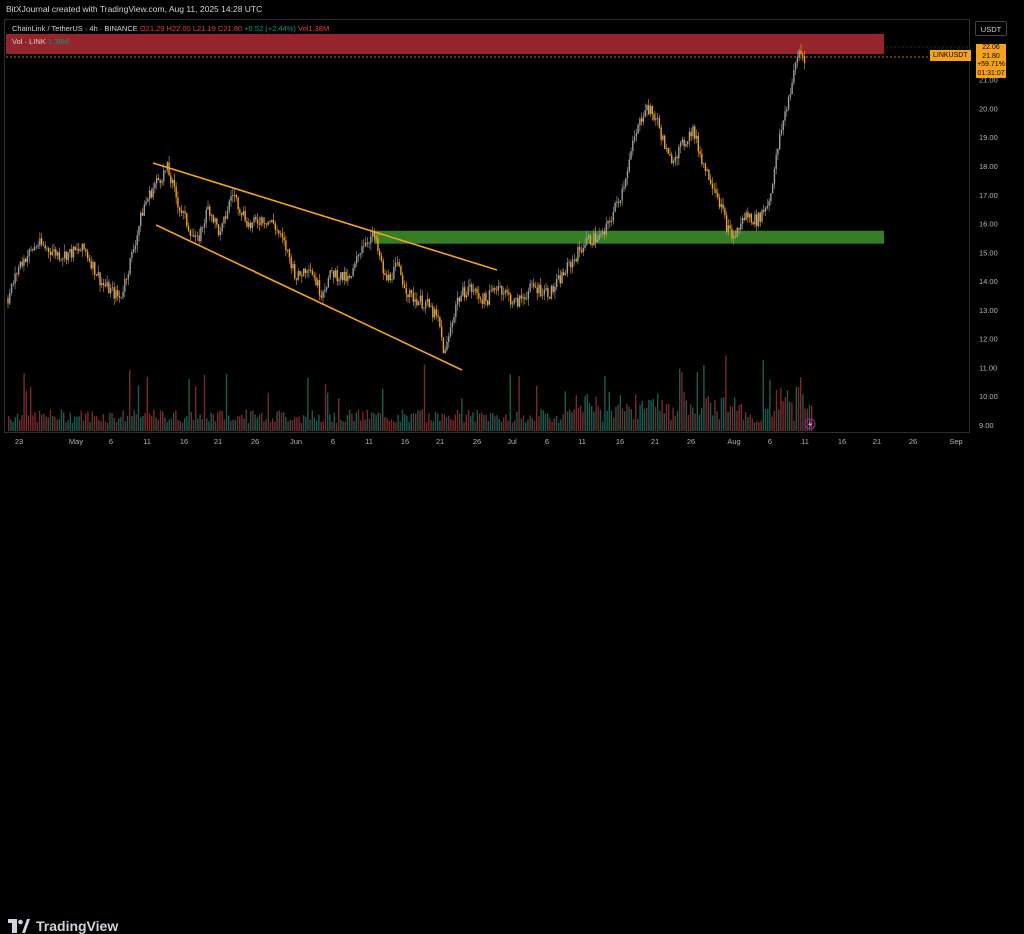 Image resolution: width=1024 pixels, height=934 pixels. What do you see at coordinates (75, 28) in the screenshot?
I see `symbol-name: ChainLink / TetherUS · 4h · BINANCE` at bounding box center [75, 28].